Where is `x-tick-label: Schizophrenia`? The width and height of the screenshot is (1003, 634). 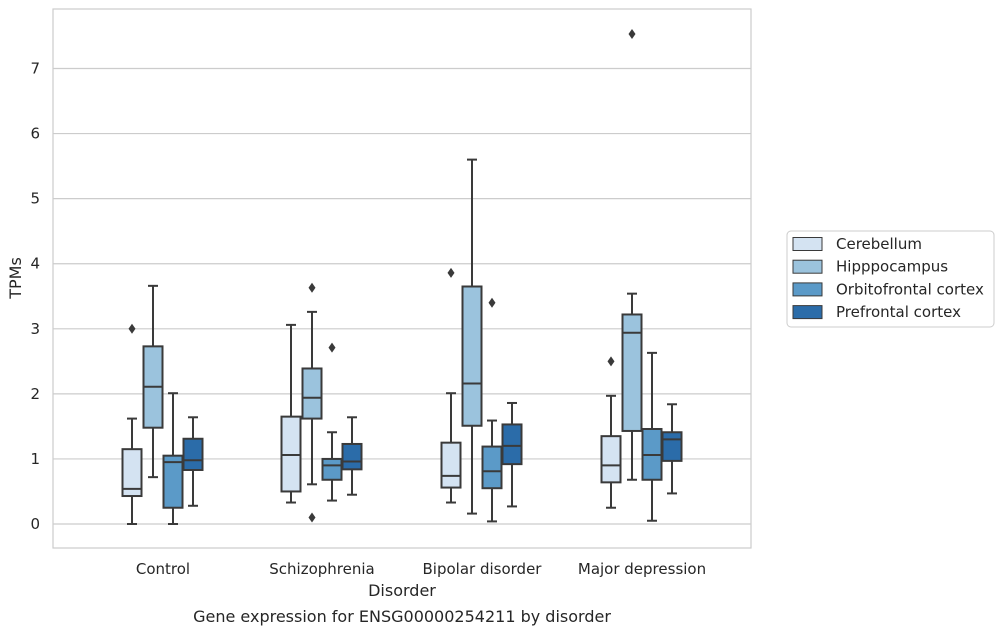
x-tick-label: Schizophrenia is located at coordinates (321, 569).